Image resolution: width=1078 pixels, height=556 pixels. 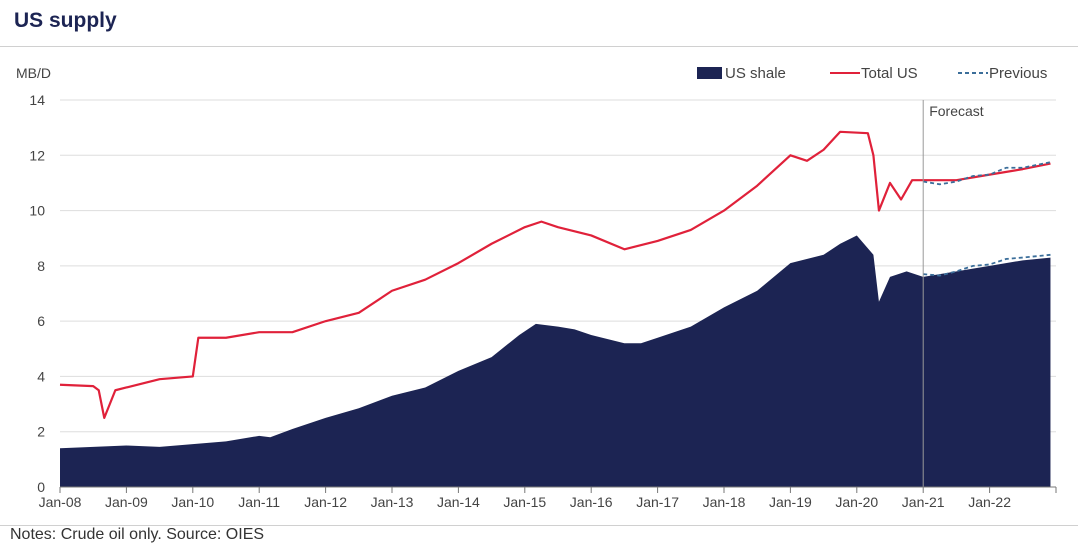 I want to click on note-divider, so click(x=539, y=525).